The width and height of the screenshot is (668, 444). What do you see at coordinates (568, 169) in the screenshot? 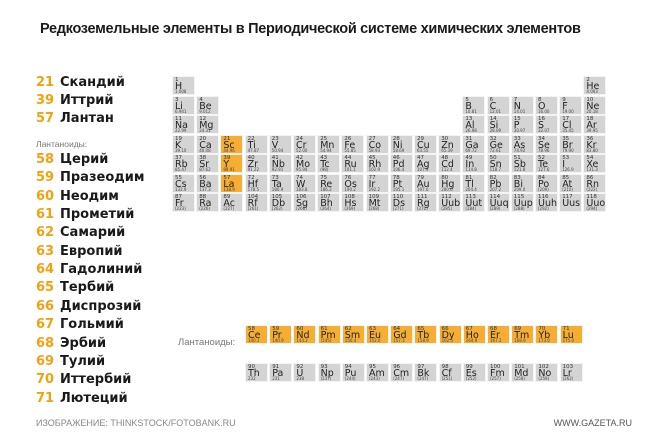
I see `atomic-mass: 126.9` at bounding box center [568, 169].